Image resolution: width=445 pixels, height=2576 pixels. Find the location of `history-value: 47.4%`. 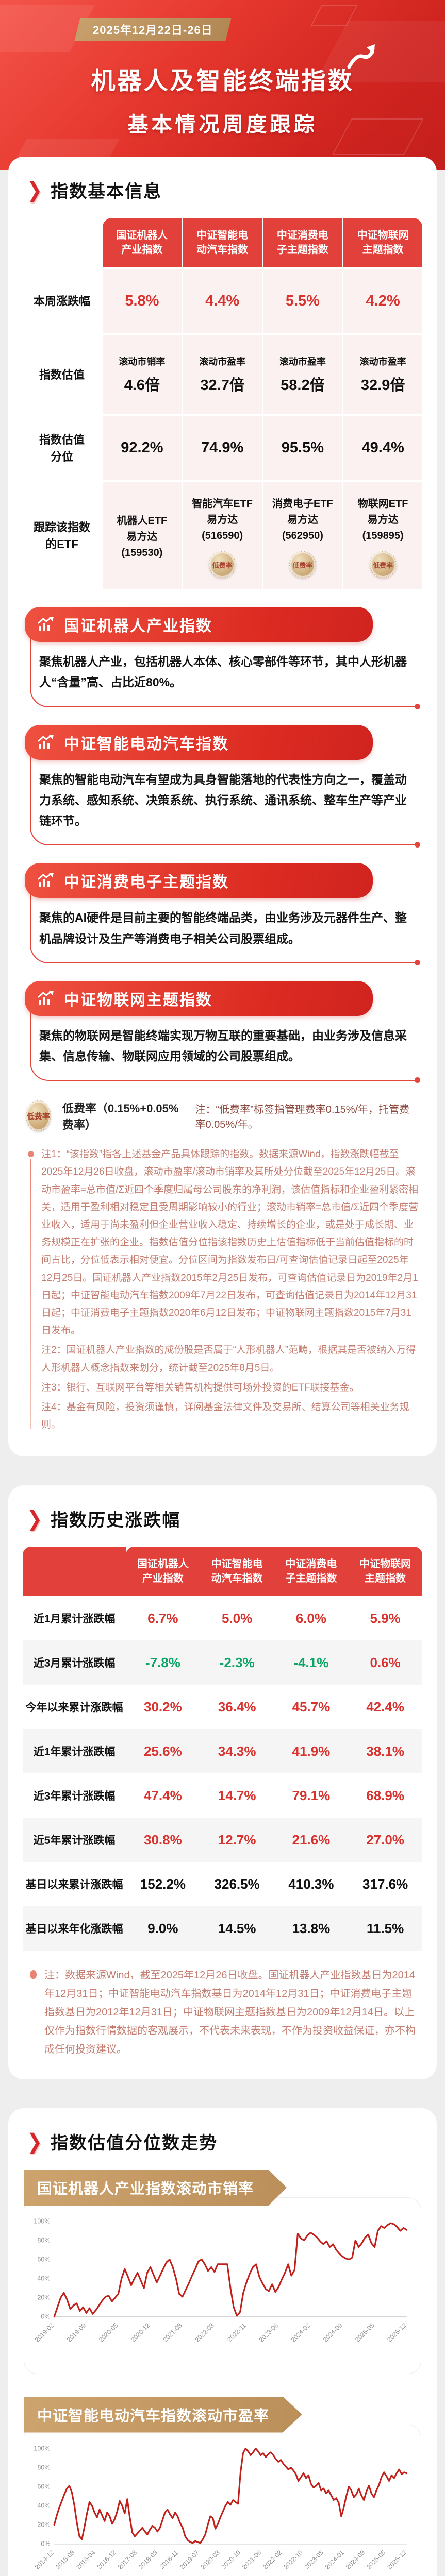

history-value: 47.4% is located at coordinates (163, 1795).